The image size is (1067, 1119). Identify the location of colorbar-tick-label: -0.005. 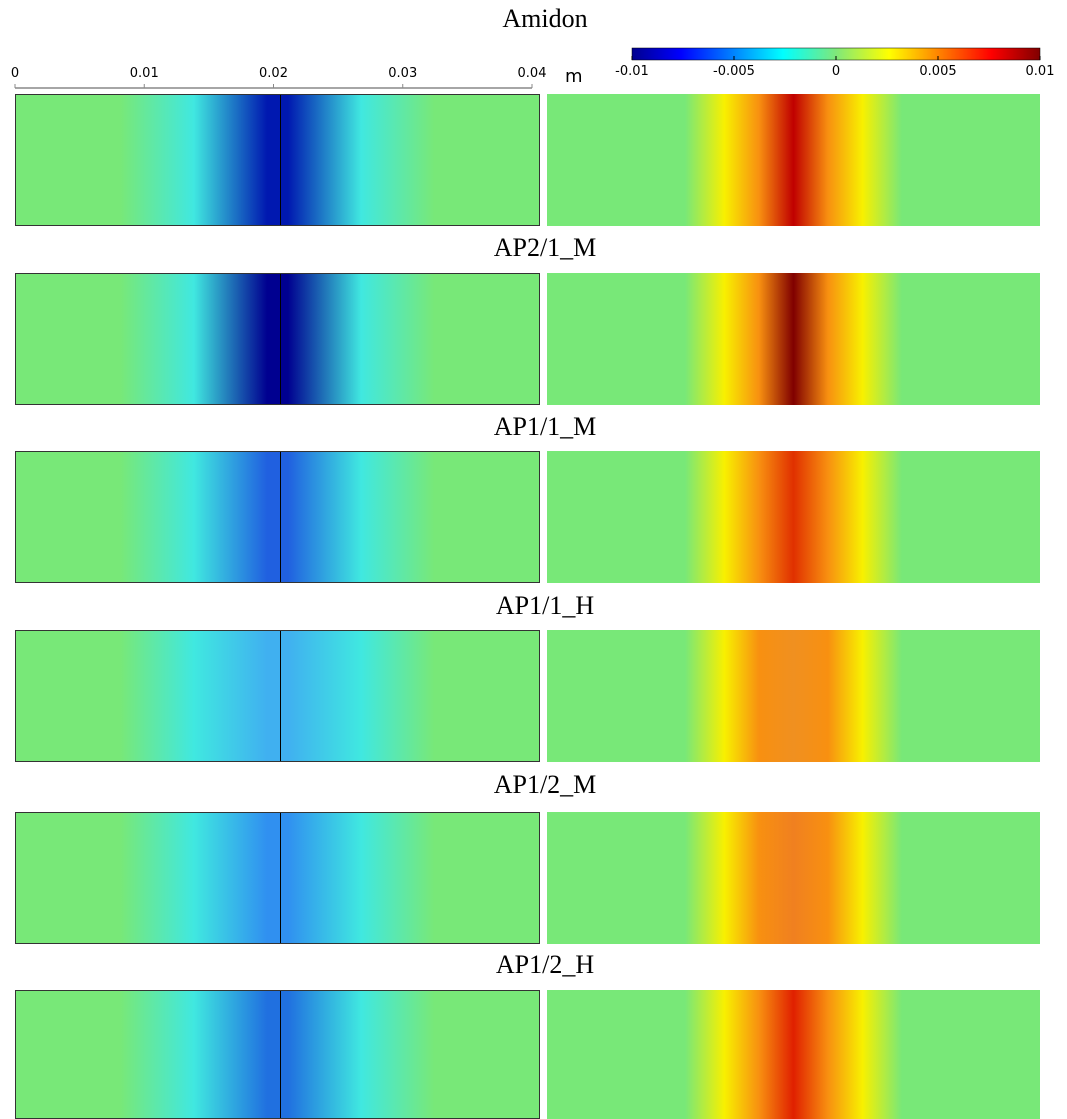
(734, 71).